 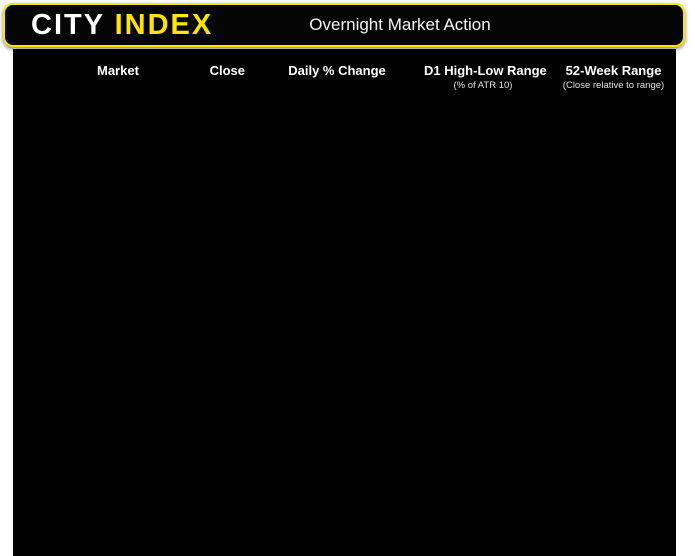 I want to click on d1-range-row: 100.7%, so click(x=344, y=108).